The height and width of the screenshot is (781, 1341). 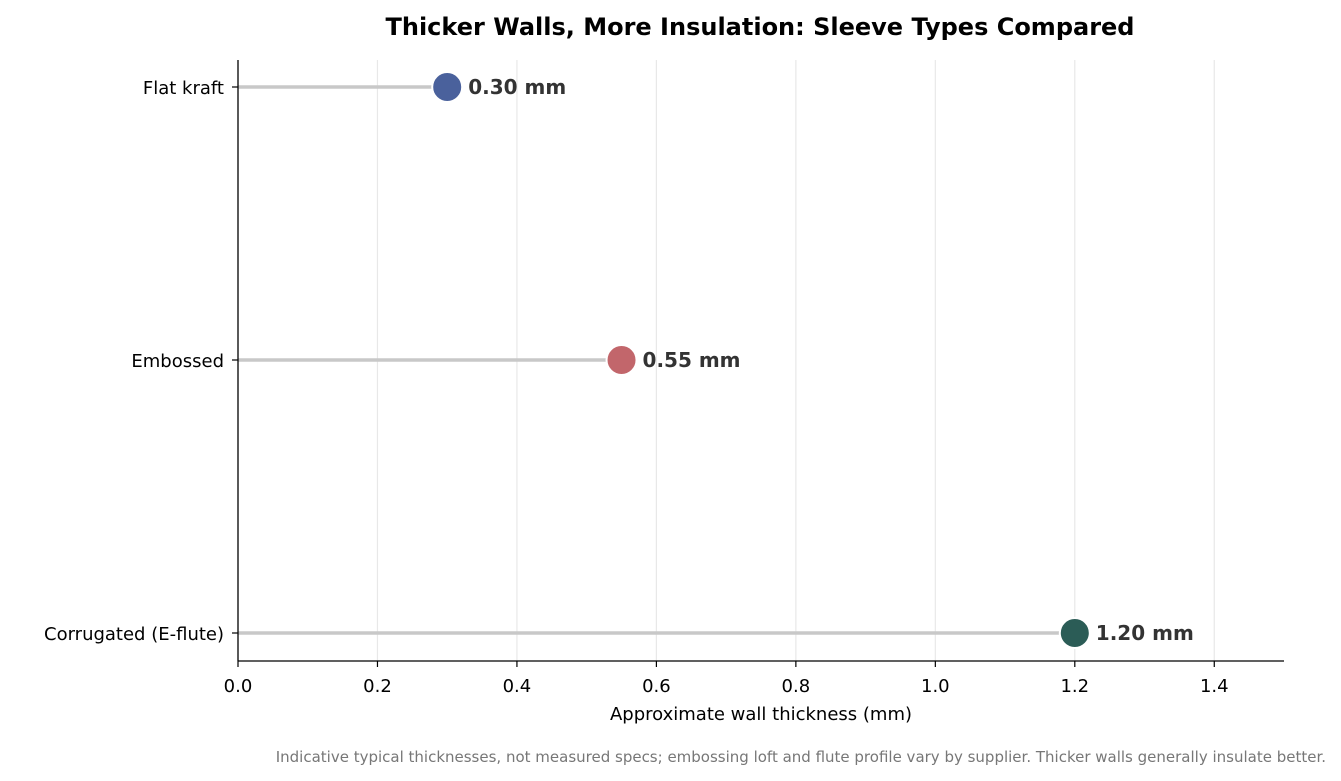 What do you see at coordinates (238, 686) in the screenshot?
I see `x-tick-label-0: 0.0` at bounding box center [238, 686].